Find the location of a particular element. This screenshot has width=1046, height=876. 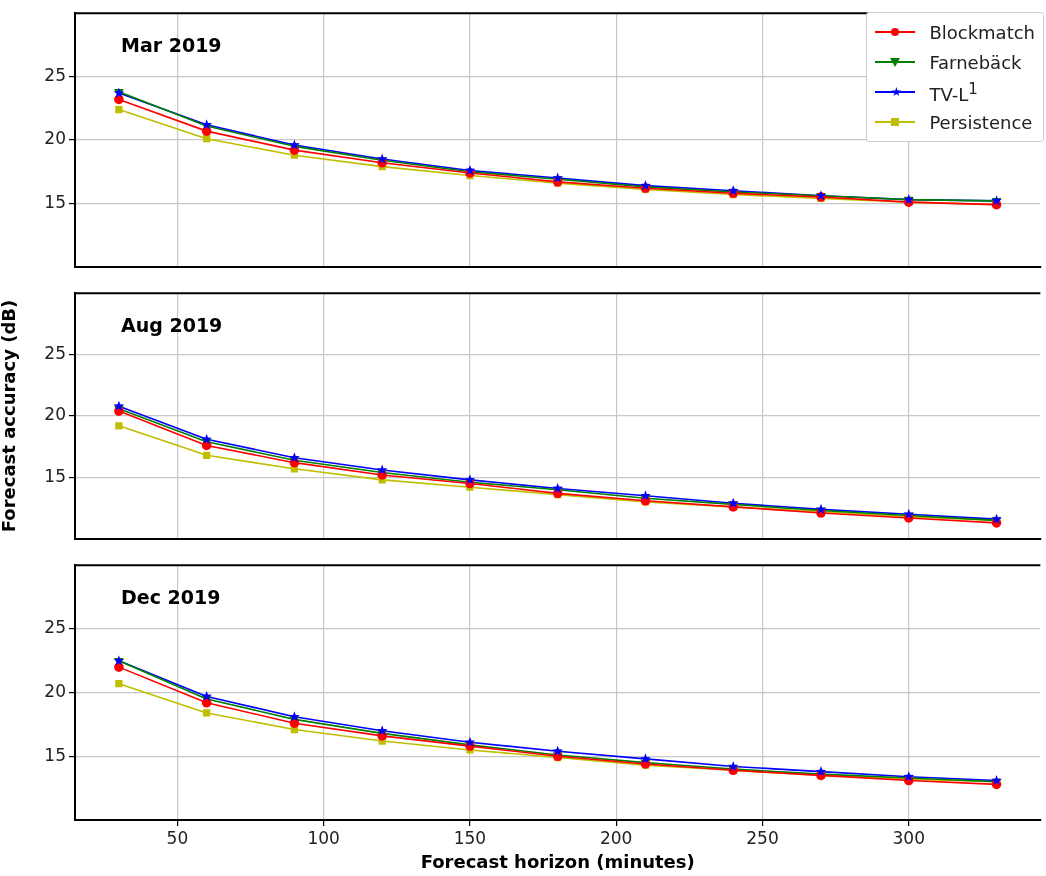

x-tick-label: 150 is located at coordinates (470, 837).